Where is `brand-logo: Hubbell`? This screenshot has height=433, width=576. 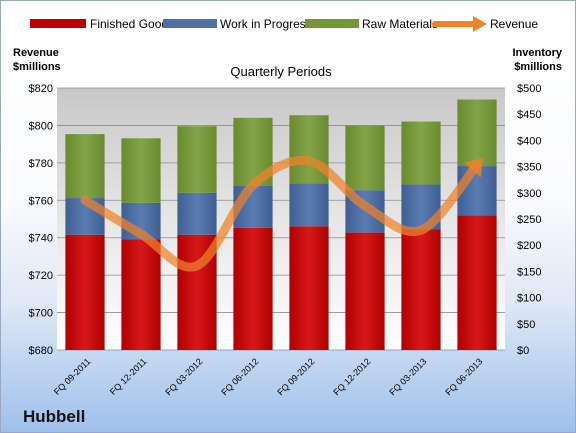 brand-logo: Hubbell is located at coordinates (54, 416).